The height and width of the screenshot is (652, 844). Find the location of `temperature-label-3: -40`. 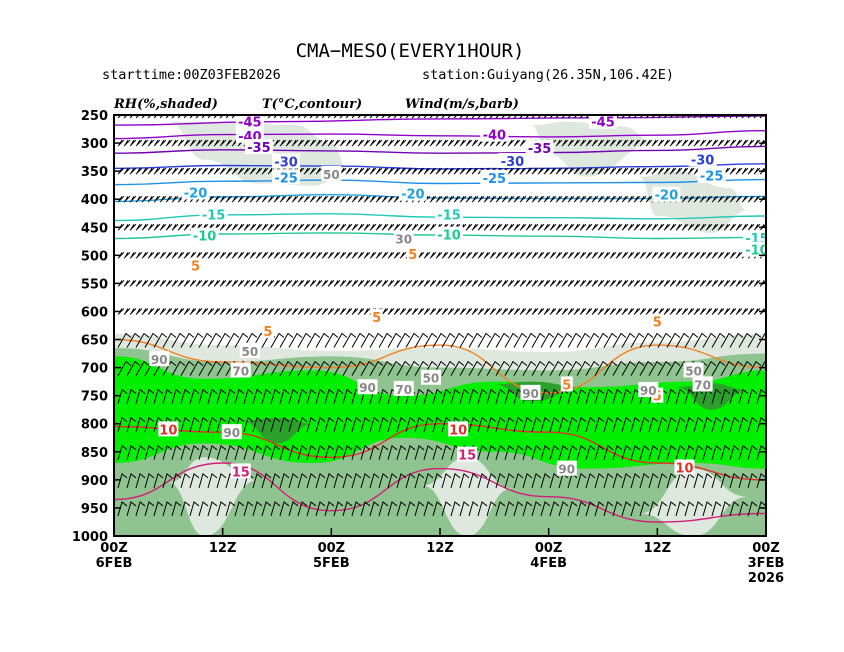

temperature-label-3: -40 is located at coordinates (495, 136).